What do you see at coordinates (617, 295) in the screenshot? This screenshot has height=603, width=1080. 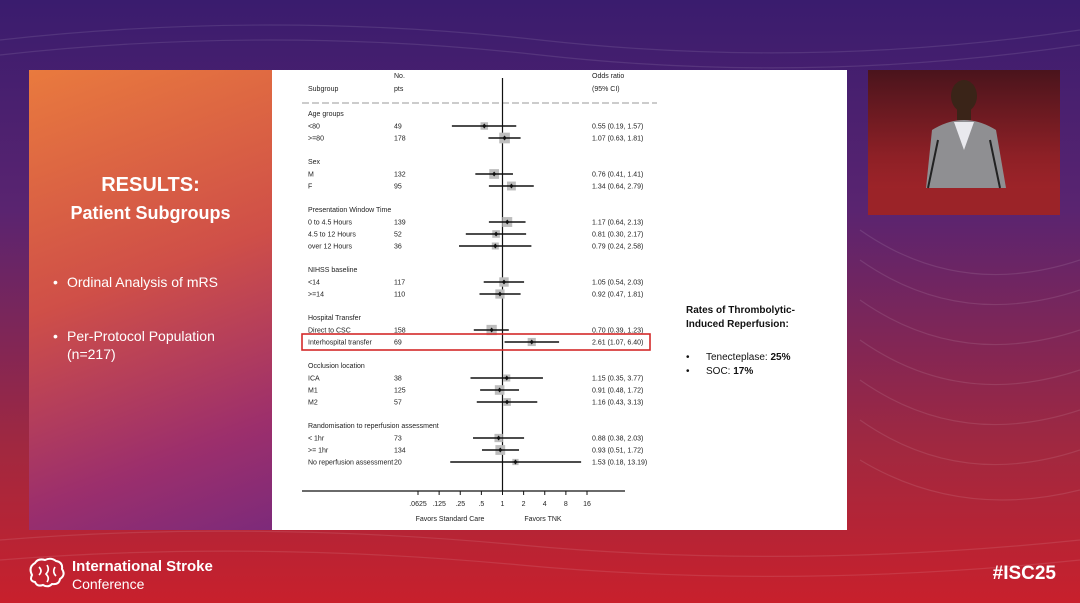 I see `row-or-text: 0.92 (0.47, 1.81)` at bounding box center [617, 295].